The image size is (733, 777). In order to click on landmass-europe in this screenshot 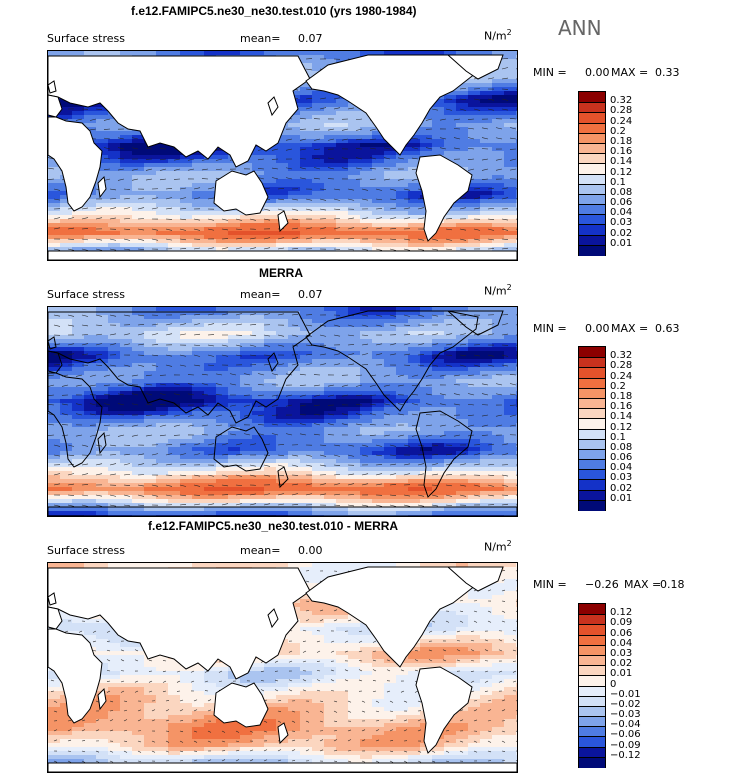, I will do `click(55, 106)`.